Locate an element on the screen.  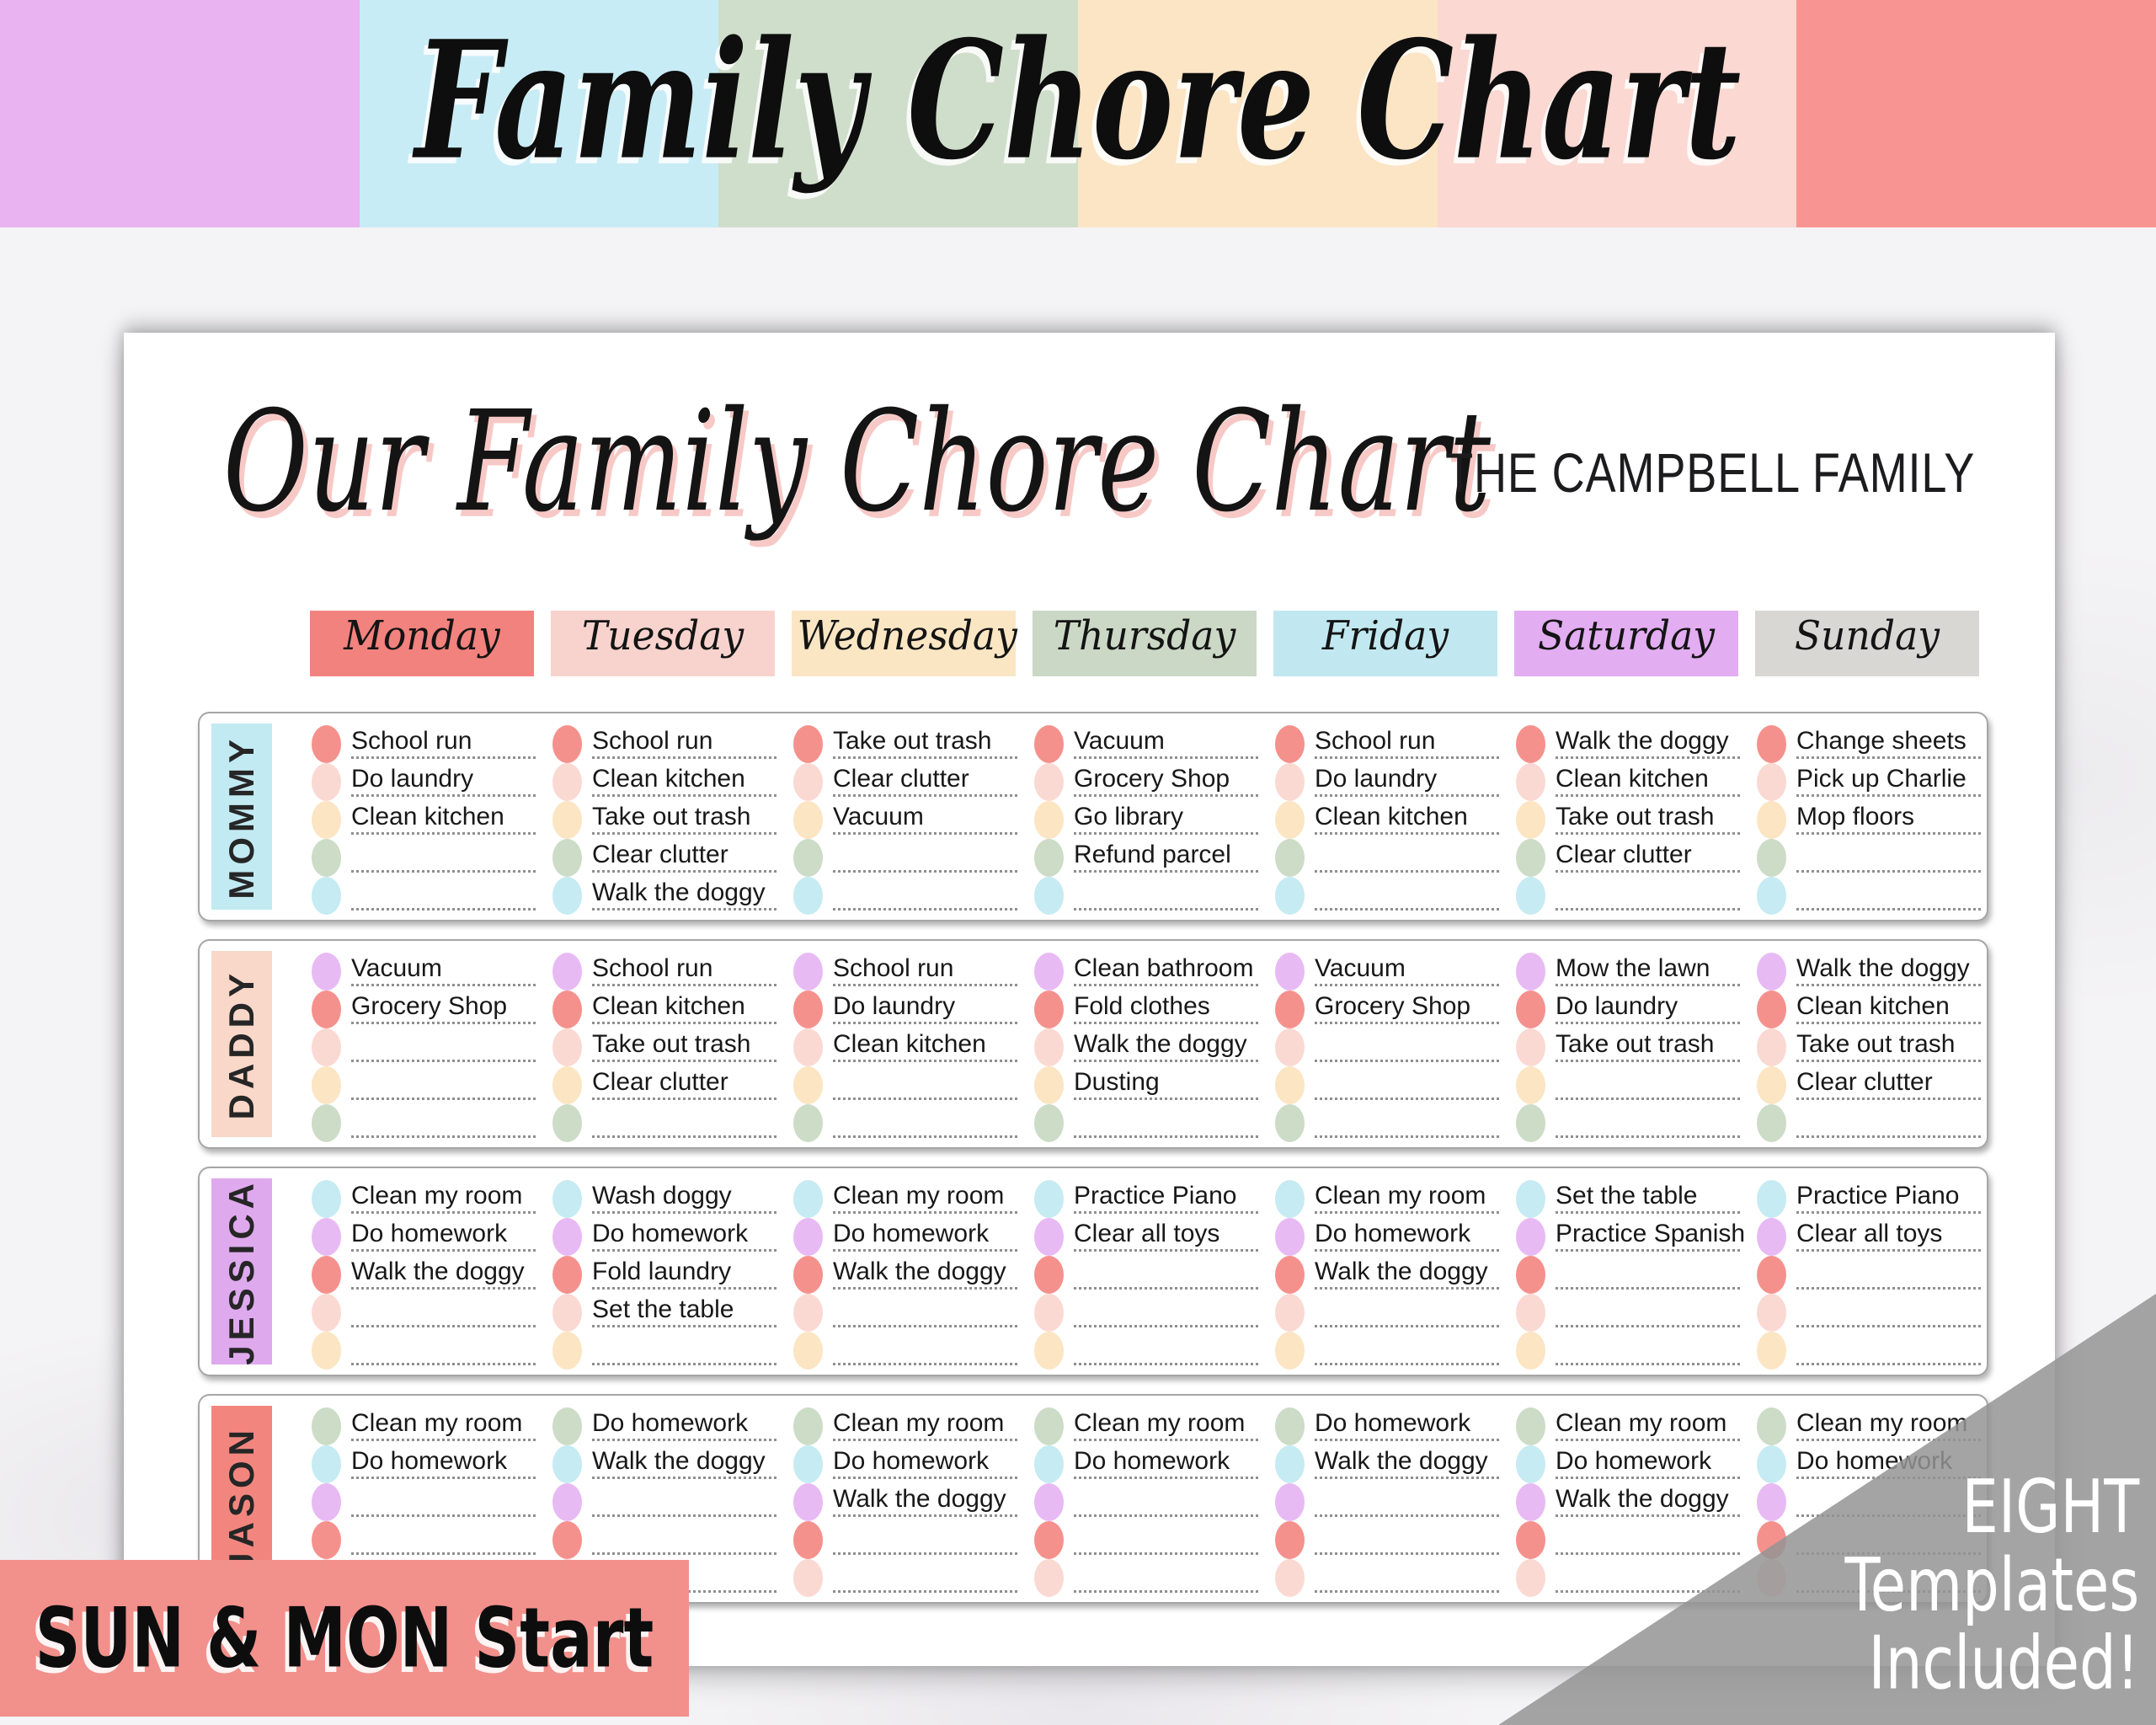
chore-text: Change sheets is located at coordinates (1888, 743).